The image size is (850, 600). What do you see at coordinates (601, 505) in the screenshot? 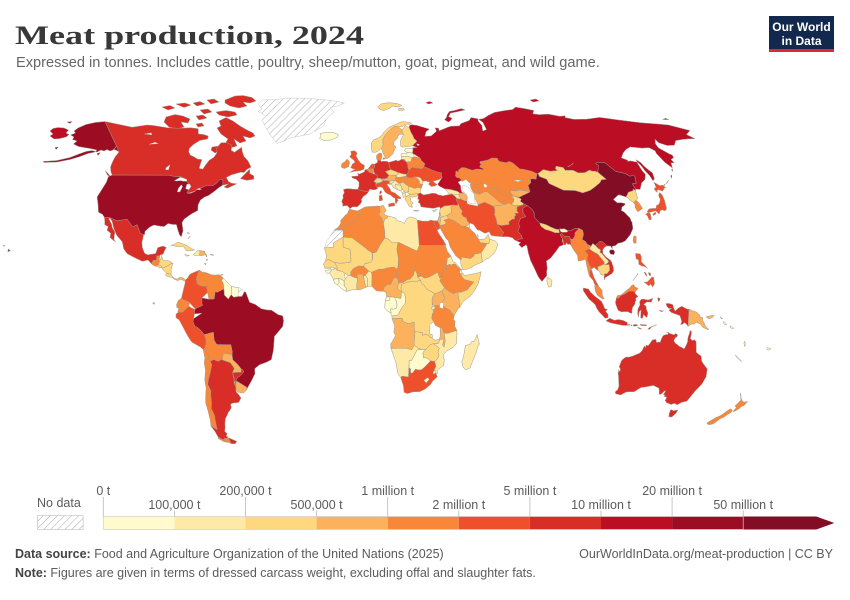
I see `svg-text: 10 million t` at bounding box center [601, 505].